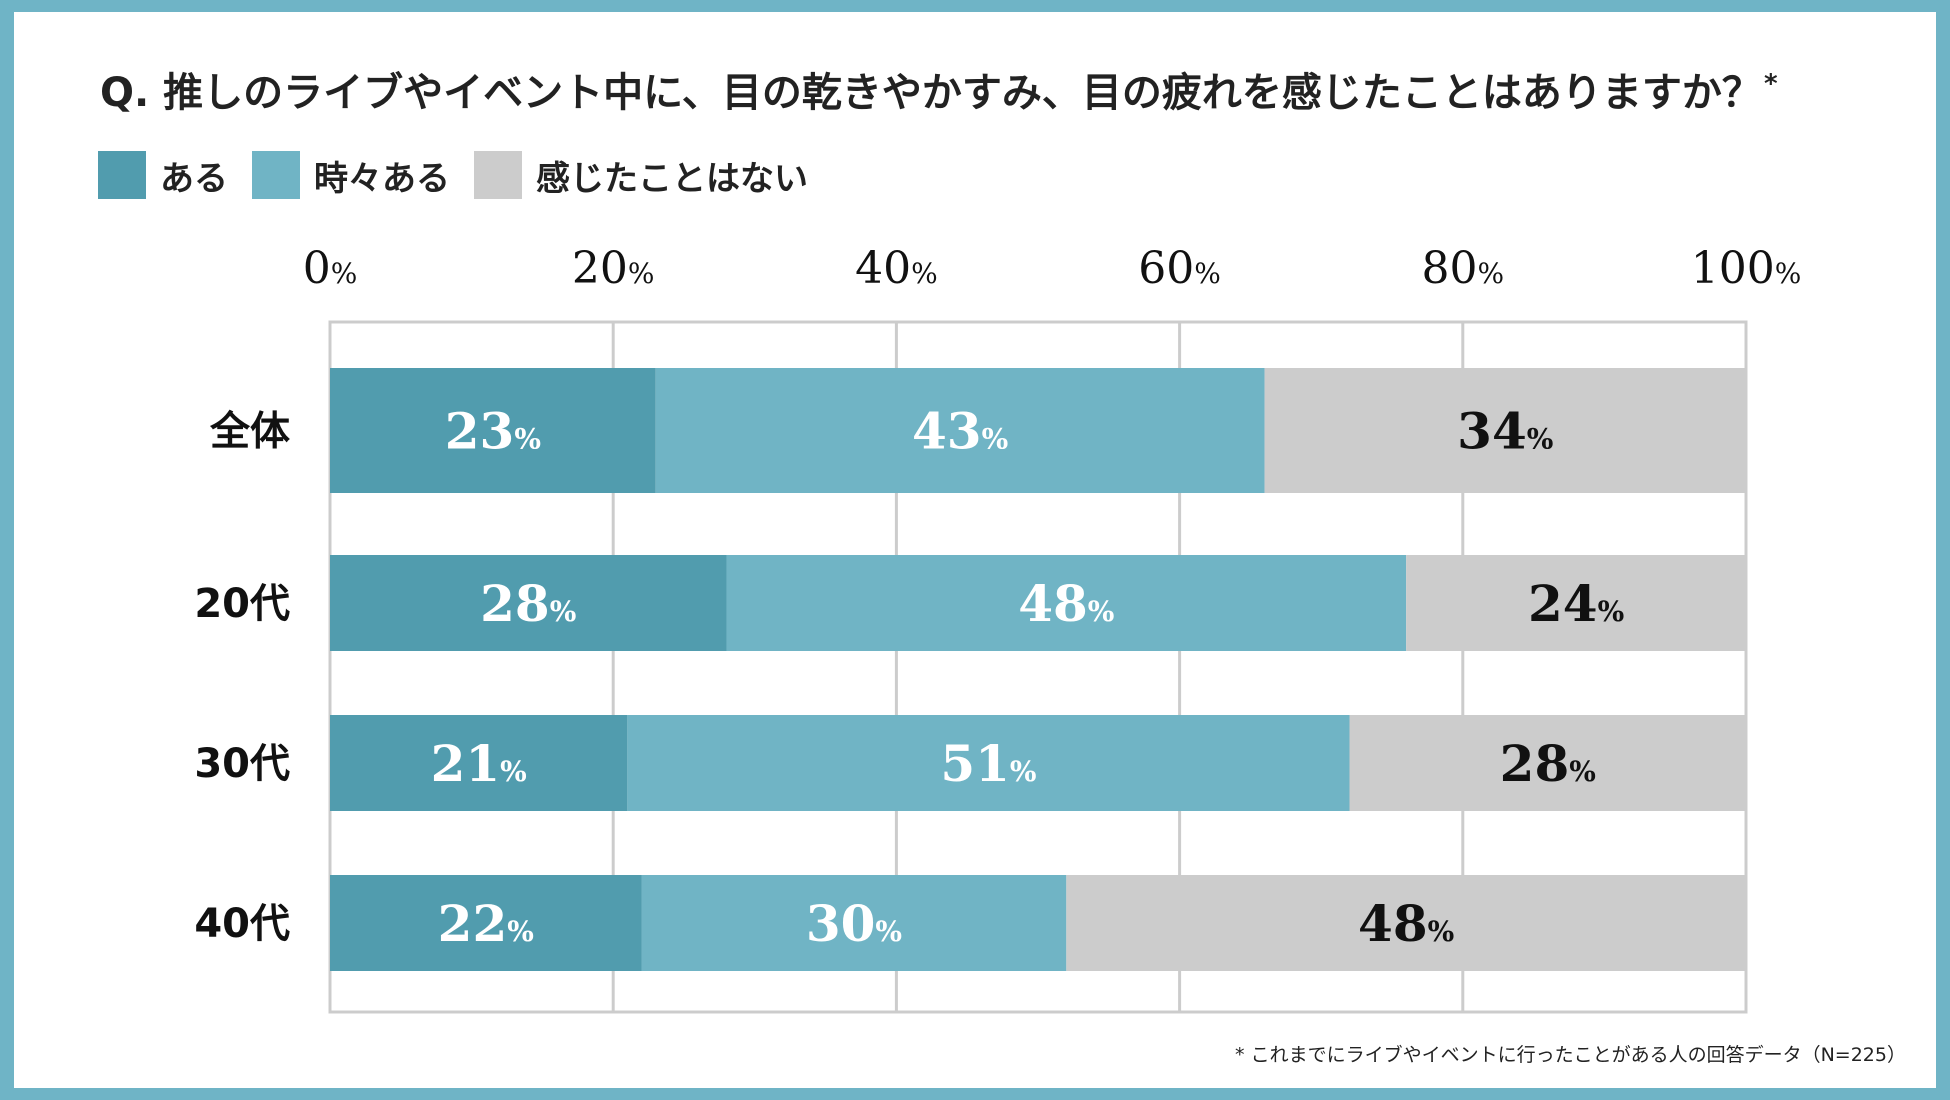 Image resolution: width=1950 pixels, height=1100 pixels. I want to click on category-label-0: 全体, so click(249, 432).